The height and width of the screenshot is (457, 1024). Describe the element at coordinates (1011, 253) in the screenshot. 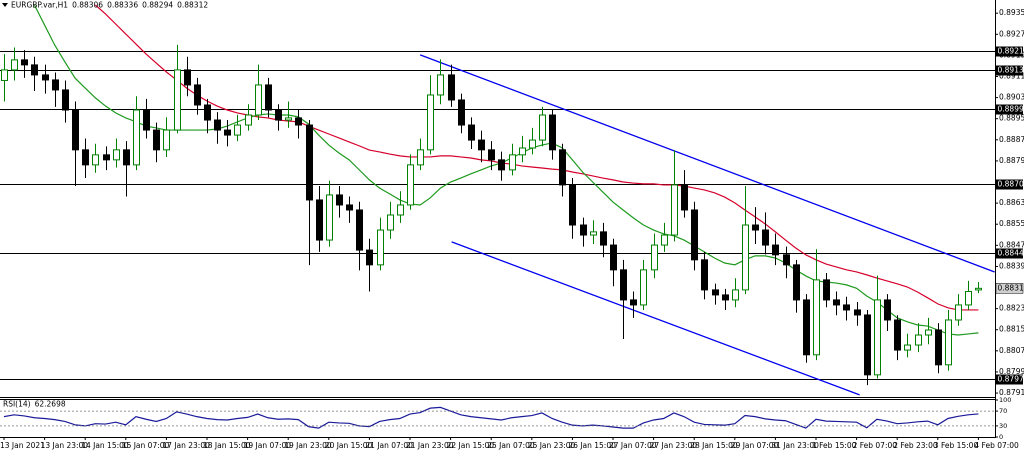

I see `level-label: 0.88446` at that location.